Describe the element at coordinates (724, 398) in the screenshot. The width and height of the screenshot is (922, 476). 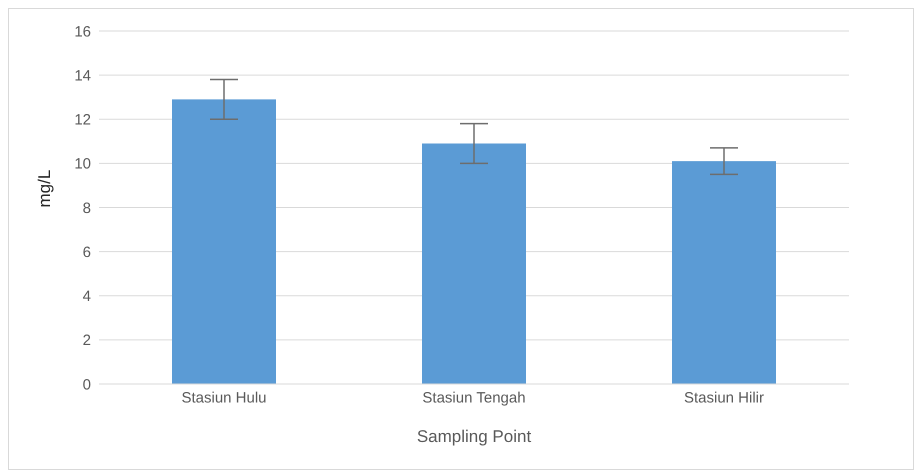
I see `x-tick-label: Stasiun Hilir` at that location.